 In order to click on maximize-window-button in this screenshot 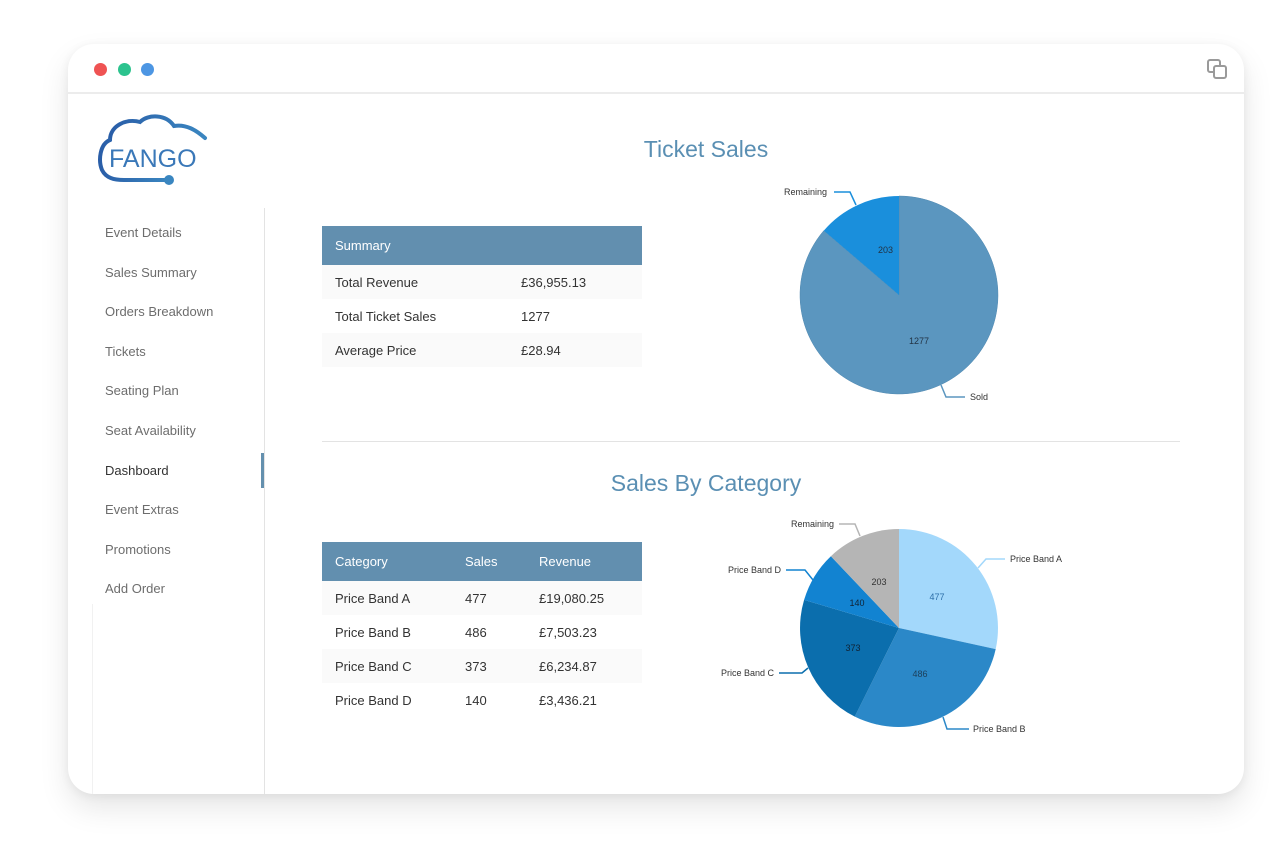, I will do `click(147, 69)`.